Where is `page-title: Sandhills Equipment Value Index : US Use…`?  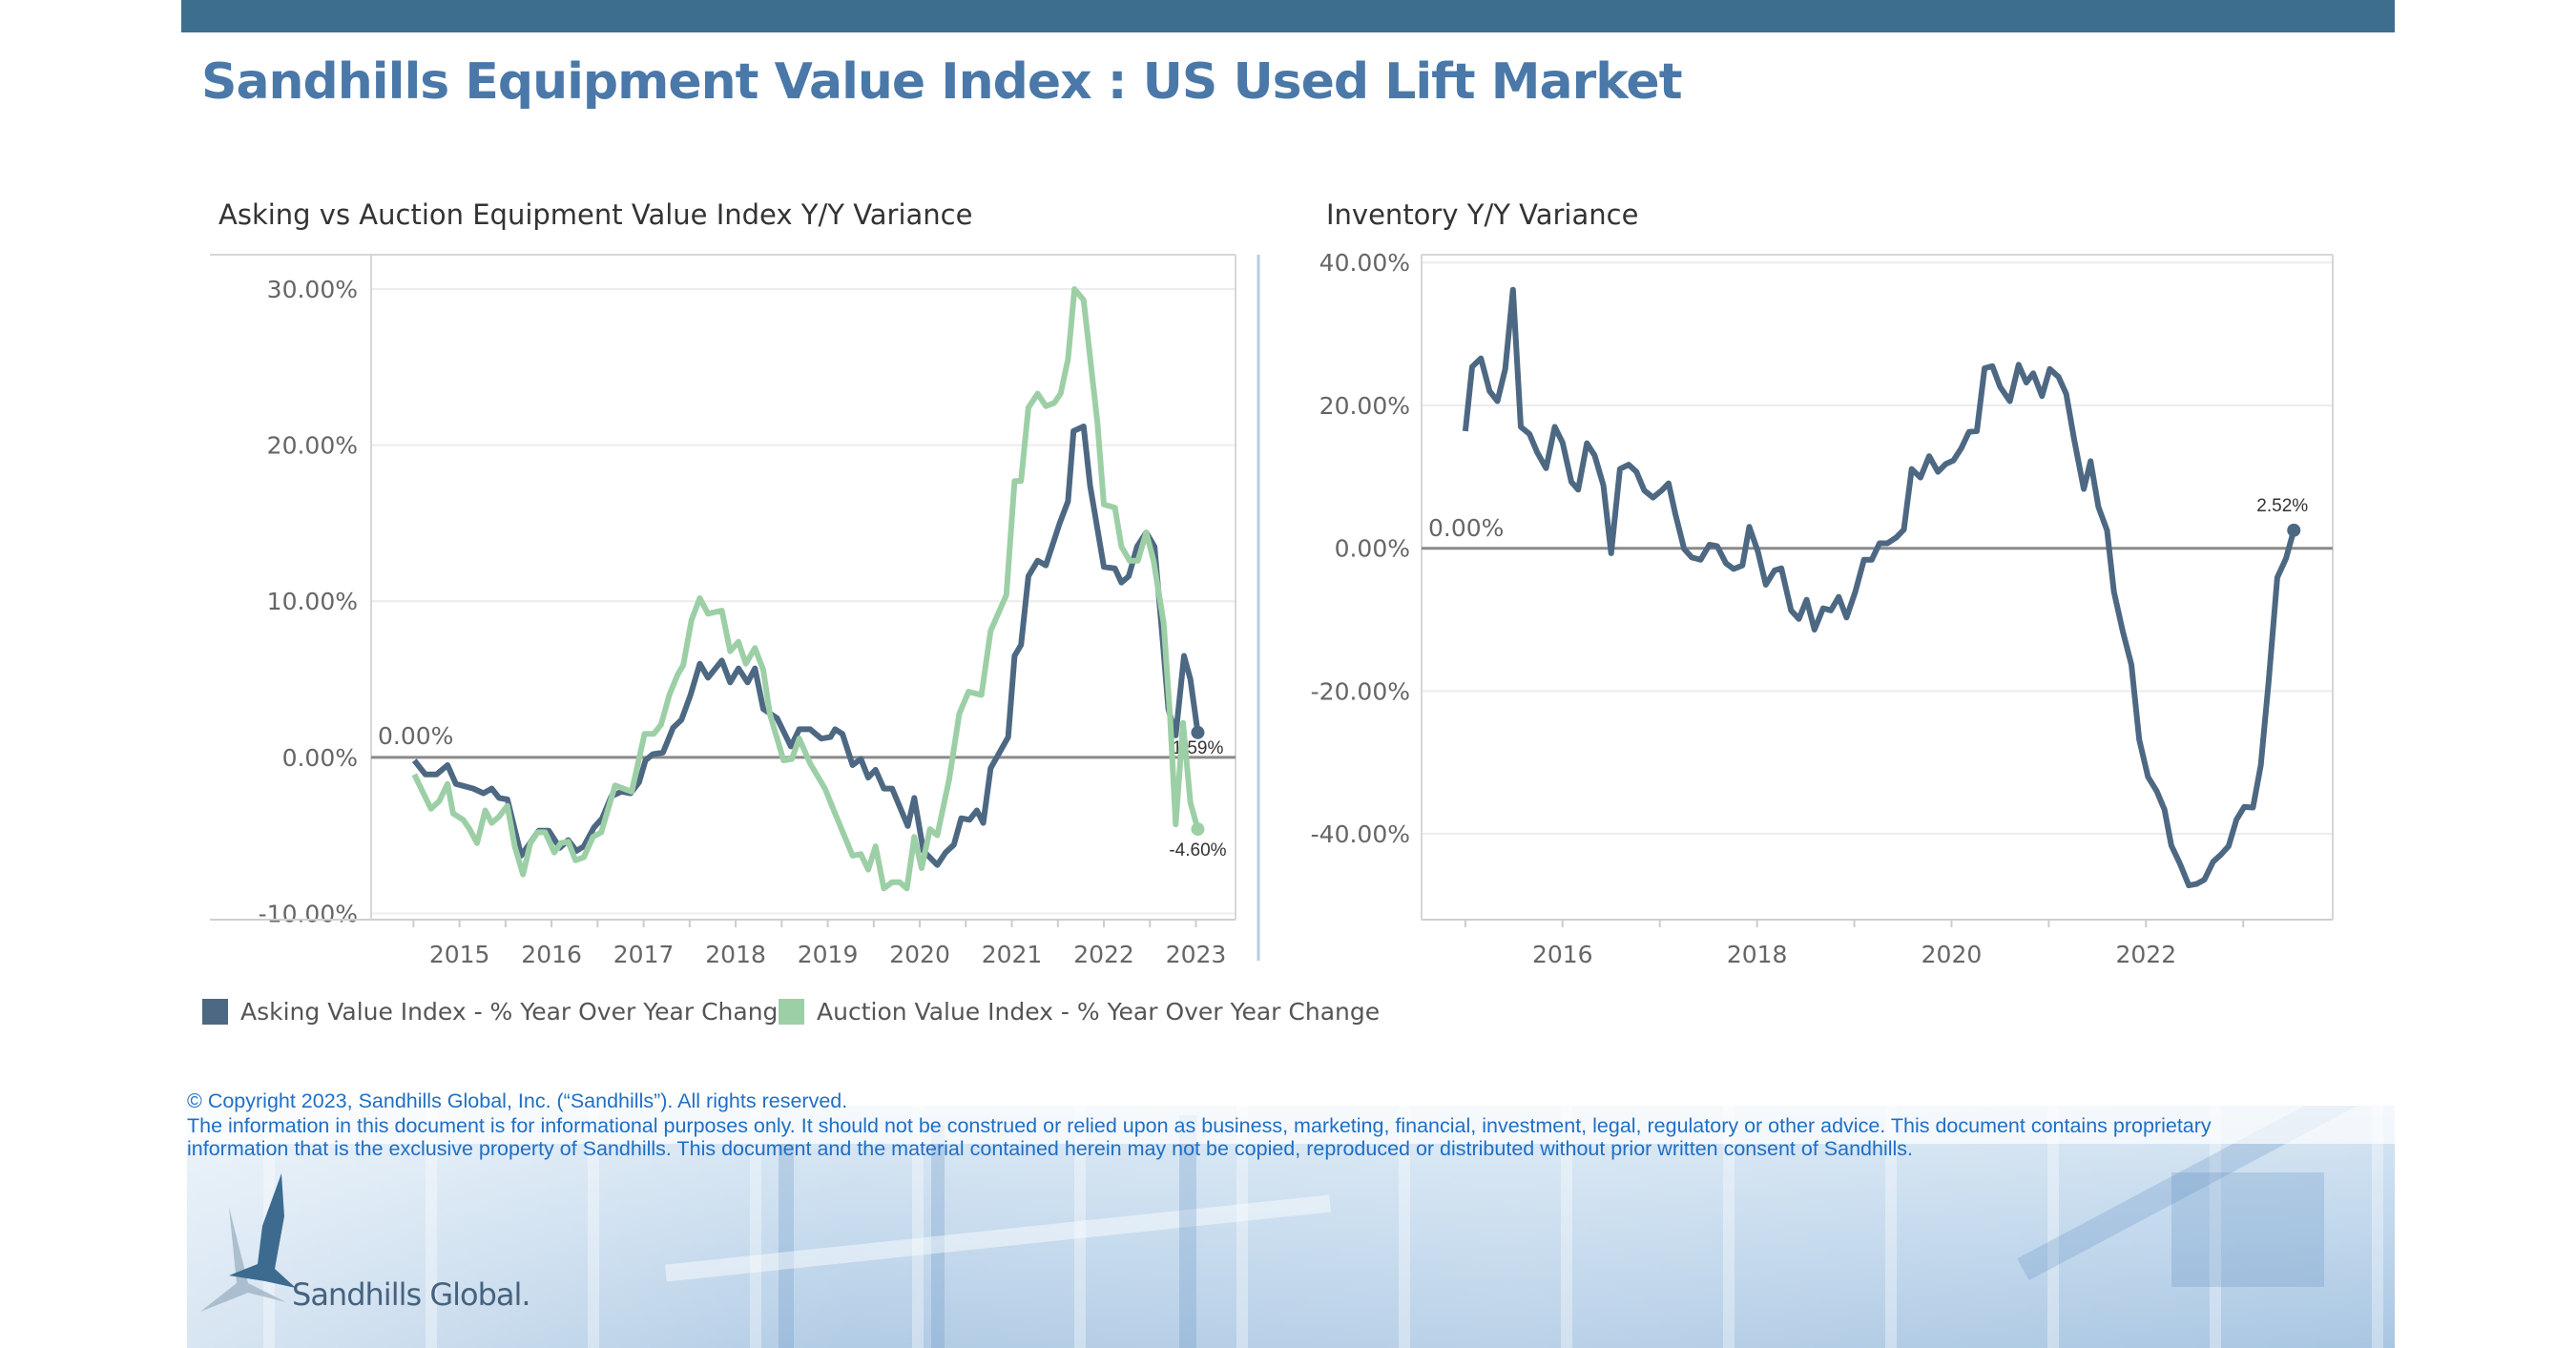 page-title: Sandhills Equipment Value Index : US Use… is located at coordinates (942, 82).